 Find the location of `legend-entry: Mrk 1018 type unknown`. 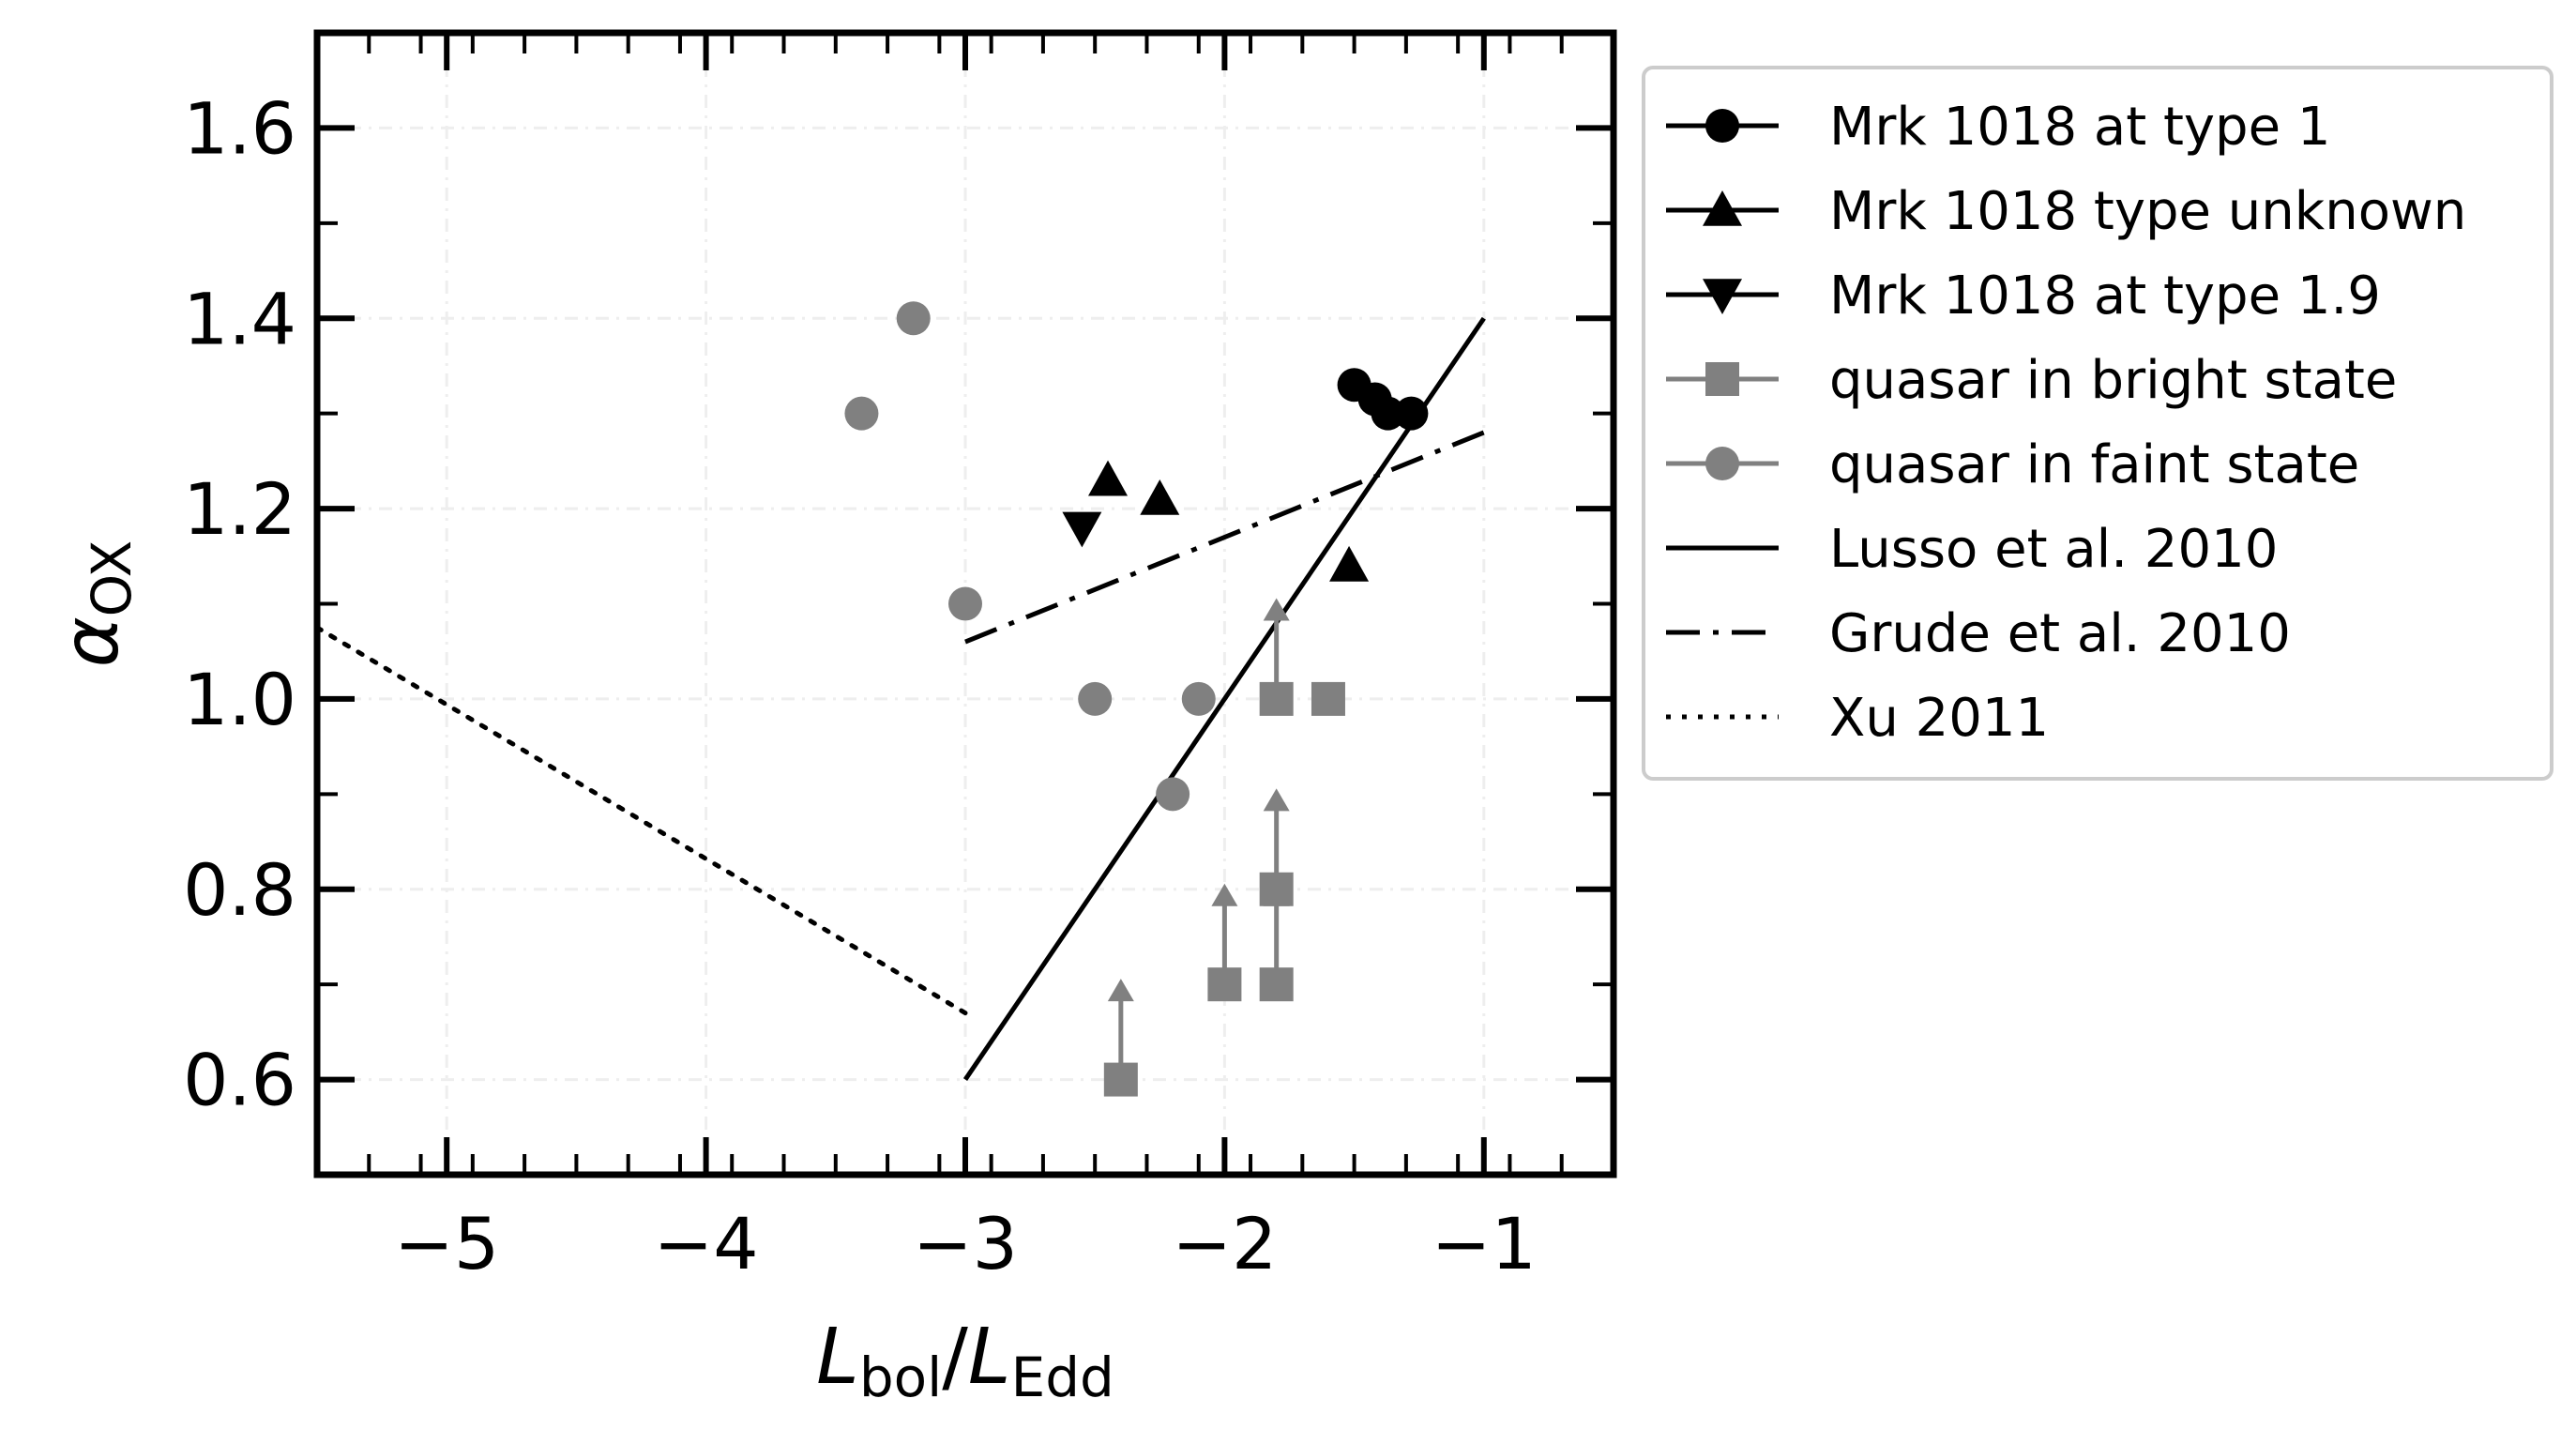

legend-entry: Mrk 1018 type unknown is located at coordinates (2066, 211).